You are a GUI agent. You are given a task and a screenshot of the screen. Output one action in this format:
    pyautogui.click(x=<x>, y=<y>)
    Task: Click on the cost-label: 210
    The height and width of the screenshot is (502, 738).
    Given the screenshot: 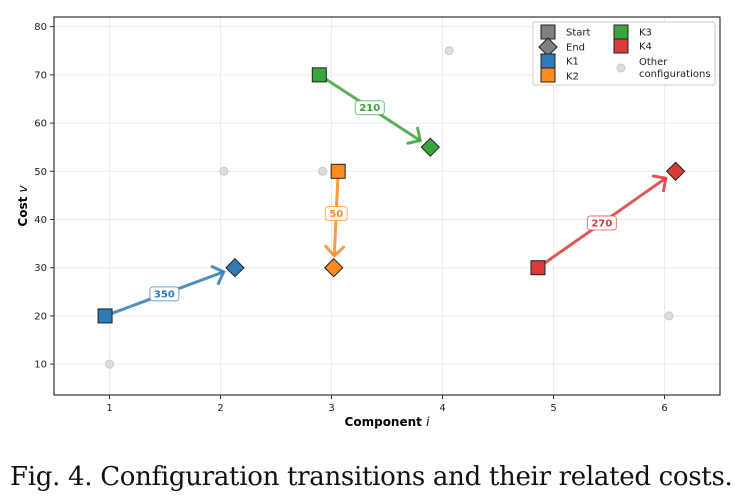 What is the action you would take?
    pyautogui.click(x=369, y=108)
    